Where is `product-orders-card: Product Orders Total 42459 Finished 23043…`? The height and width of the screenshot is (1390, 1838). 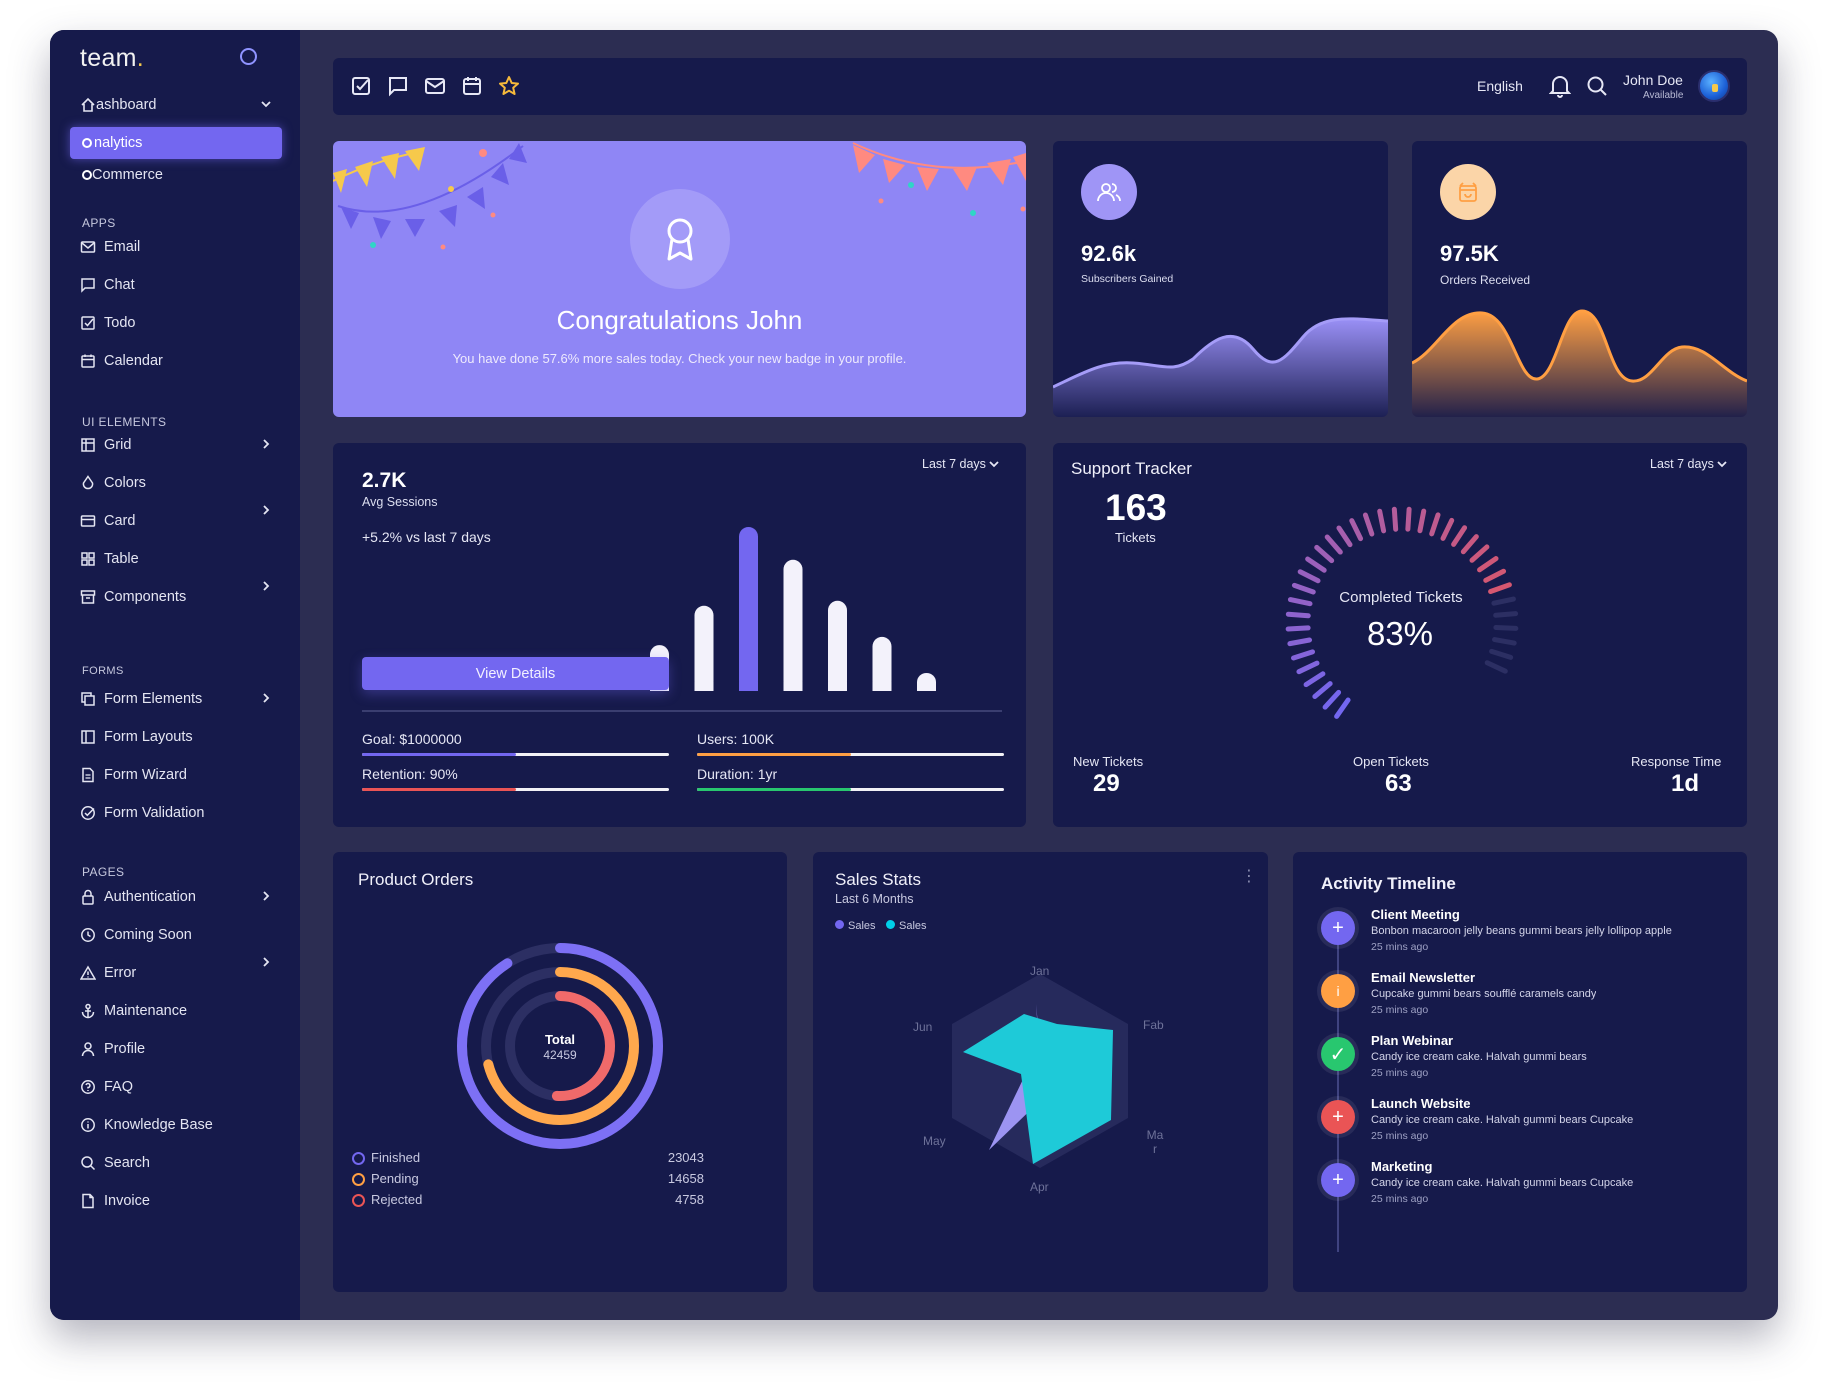
product-orders-card: Product Orders Total 42459 Finished 23043… is located at coordinates (560, 1072).